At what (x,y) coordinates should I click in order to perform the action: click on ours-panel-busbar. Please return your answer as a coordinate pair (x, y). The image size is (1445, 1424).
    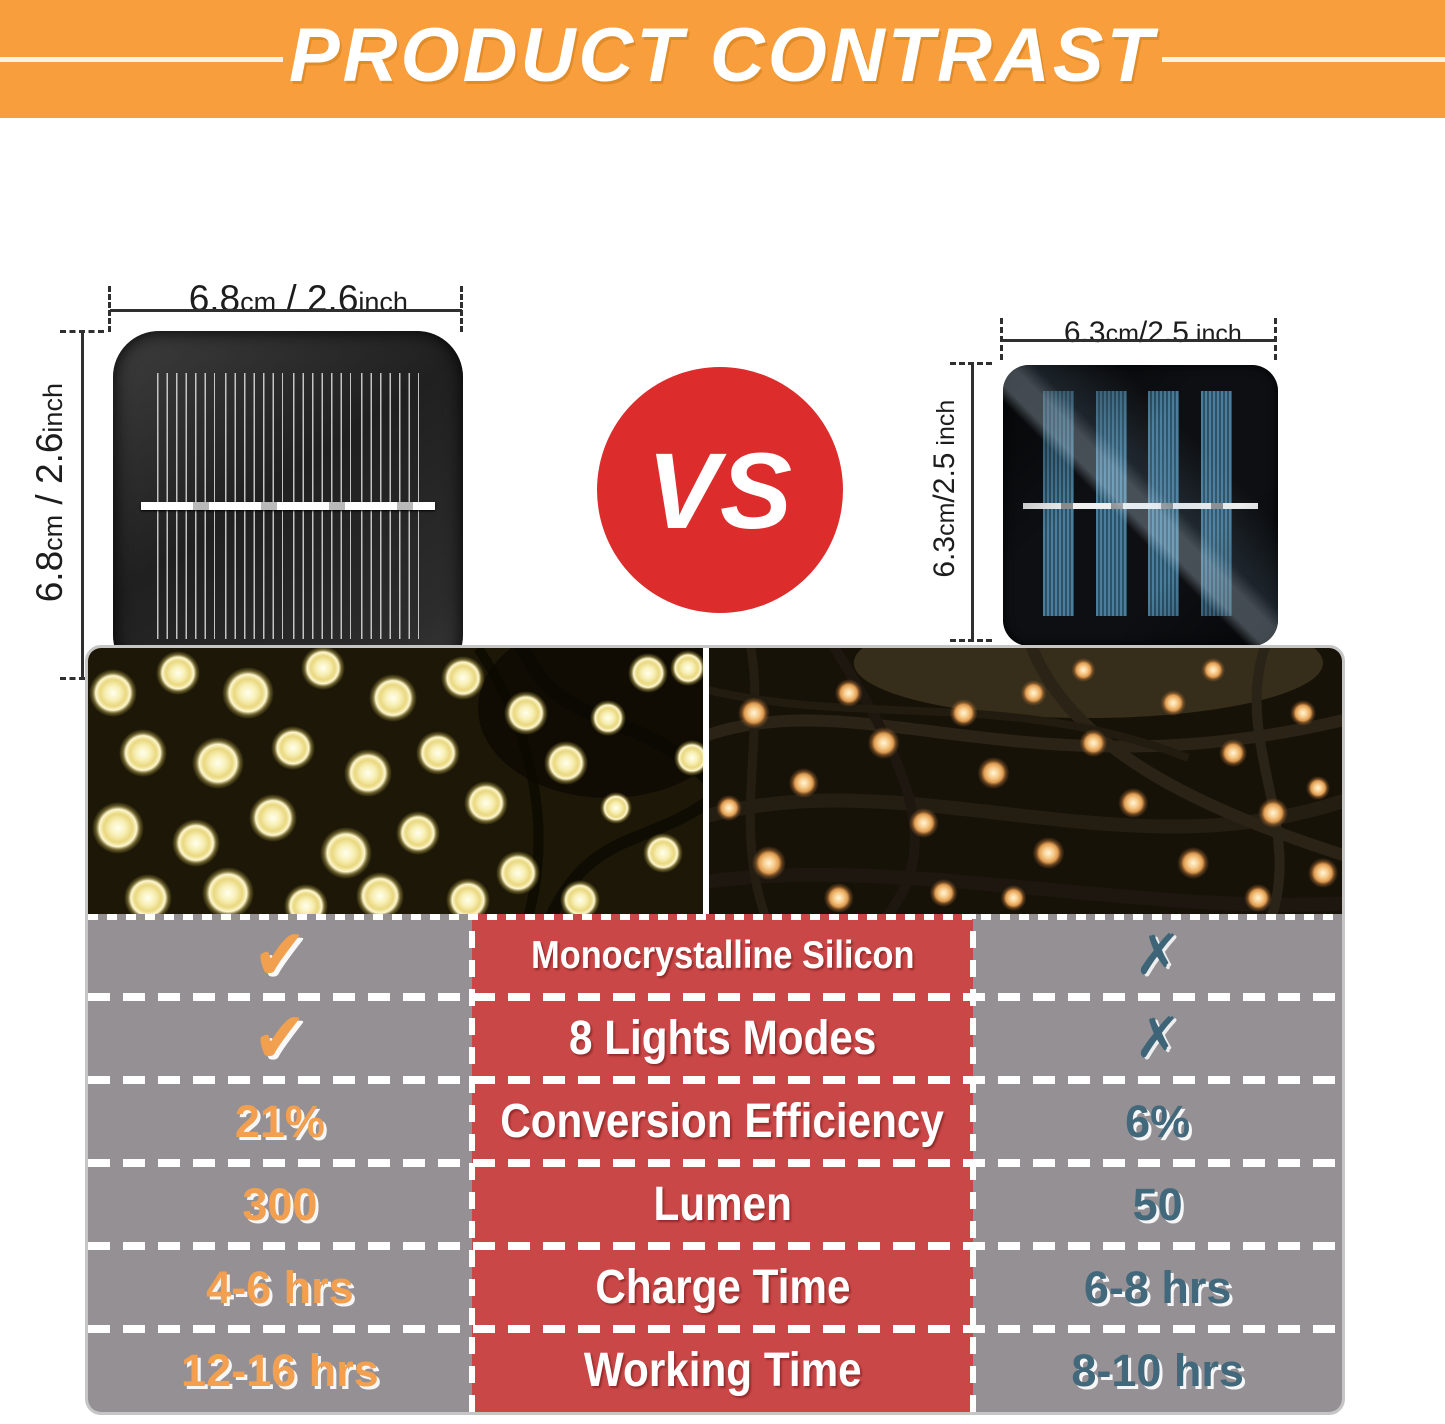
    Looking at the image, I should click on (288, 506).